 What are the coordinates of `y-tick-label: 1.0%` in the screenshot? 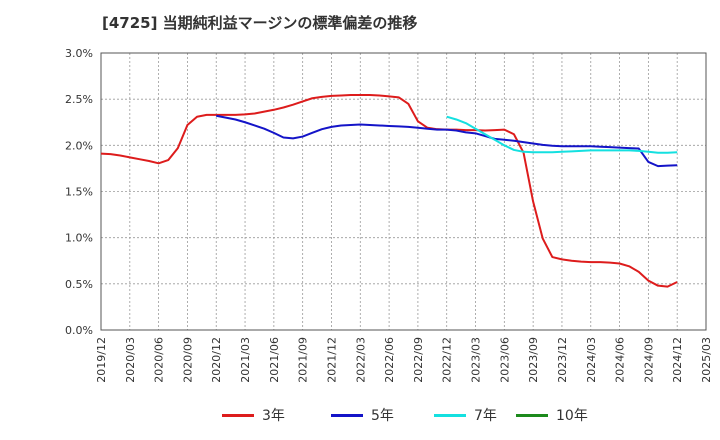 It's located at (79, 238).